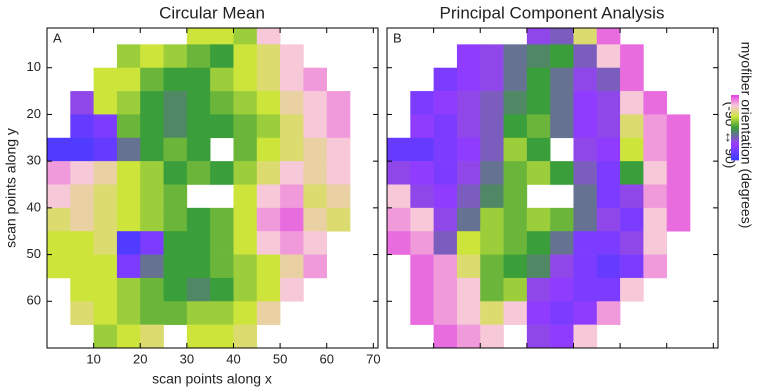 This screenshot has height=390, width=761. I want to click on y-tick-label: 40, so click(34, 206).